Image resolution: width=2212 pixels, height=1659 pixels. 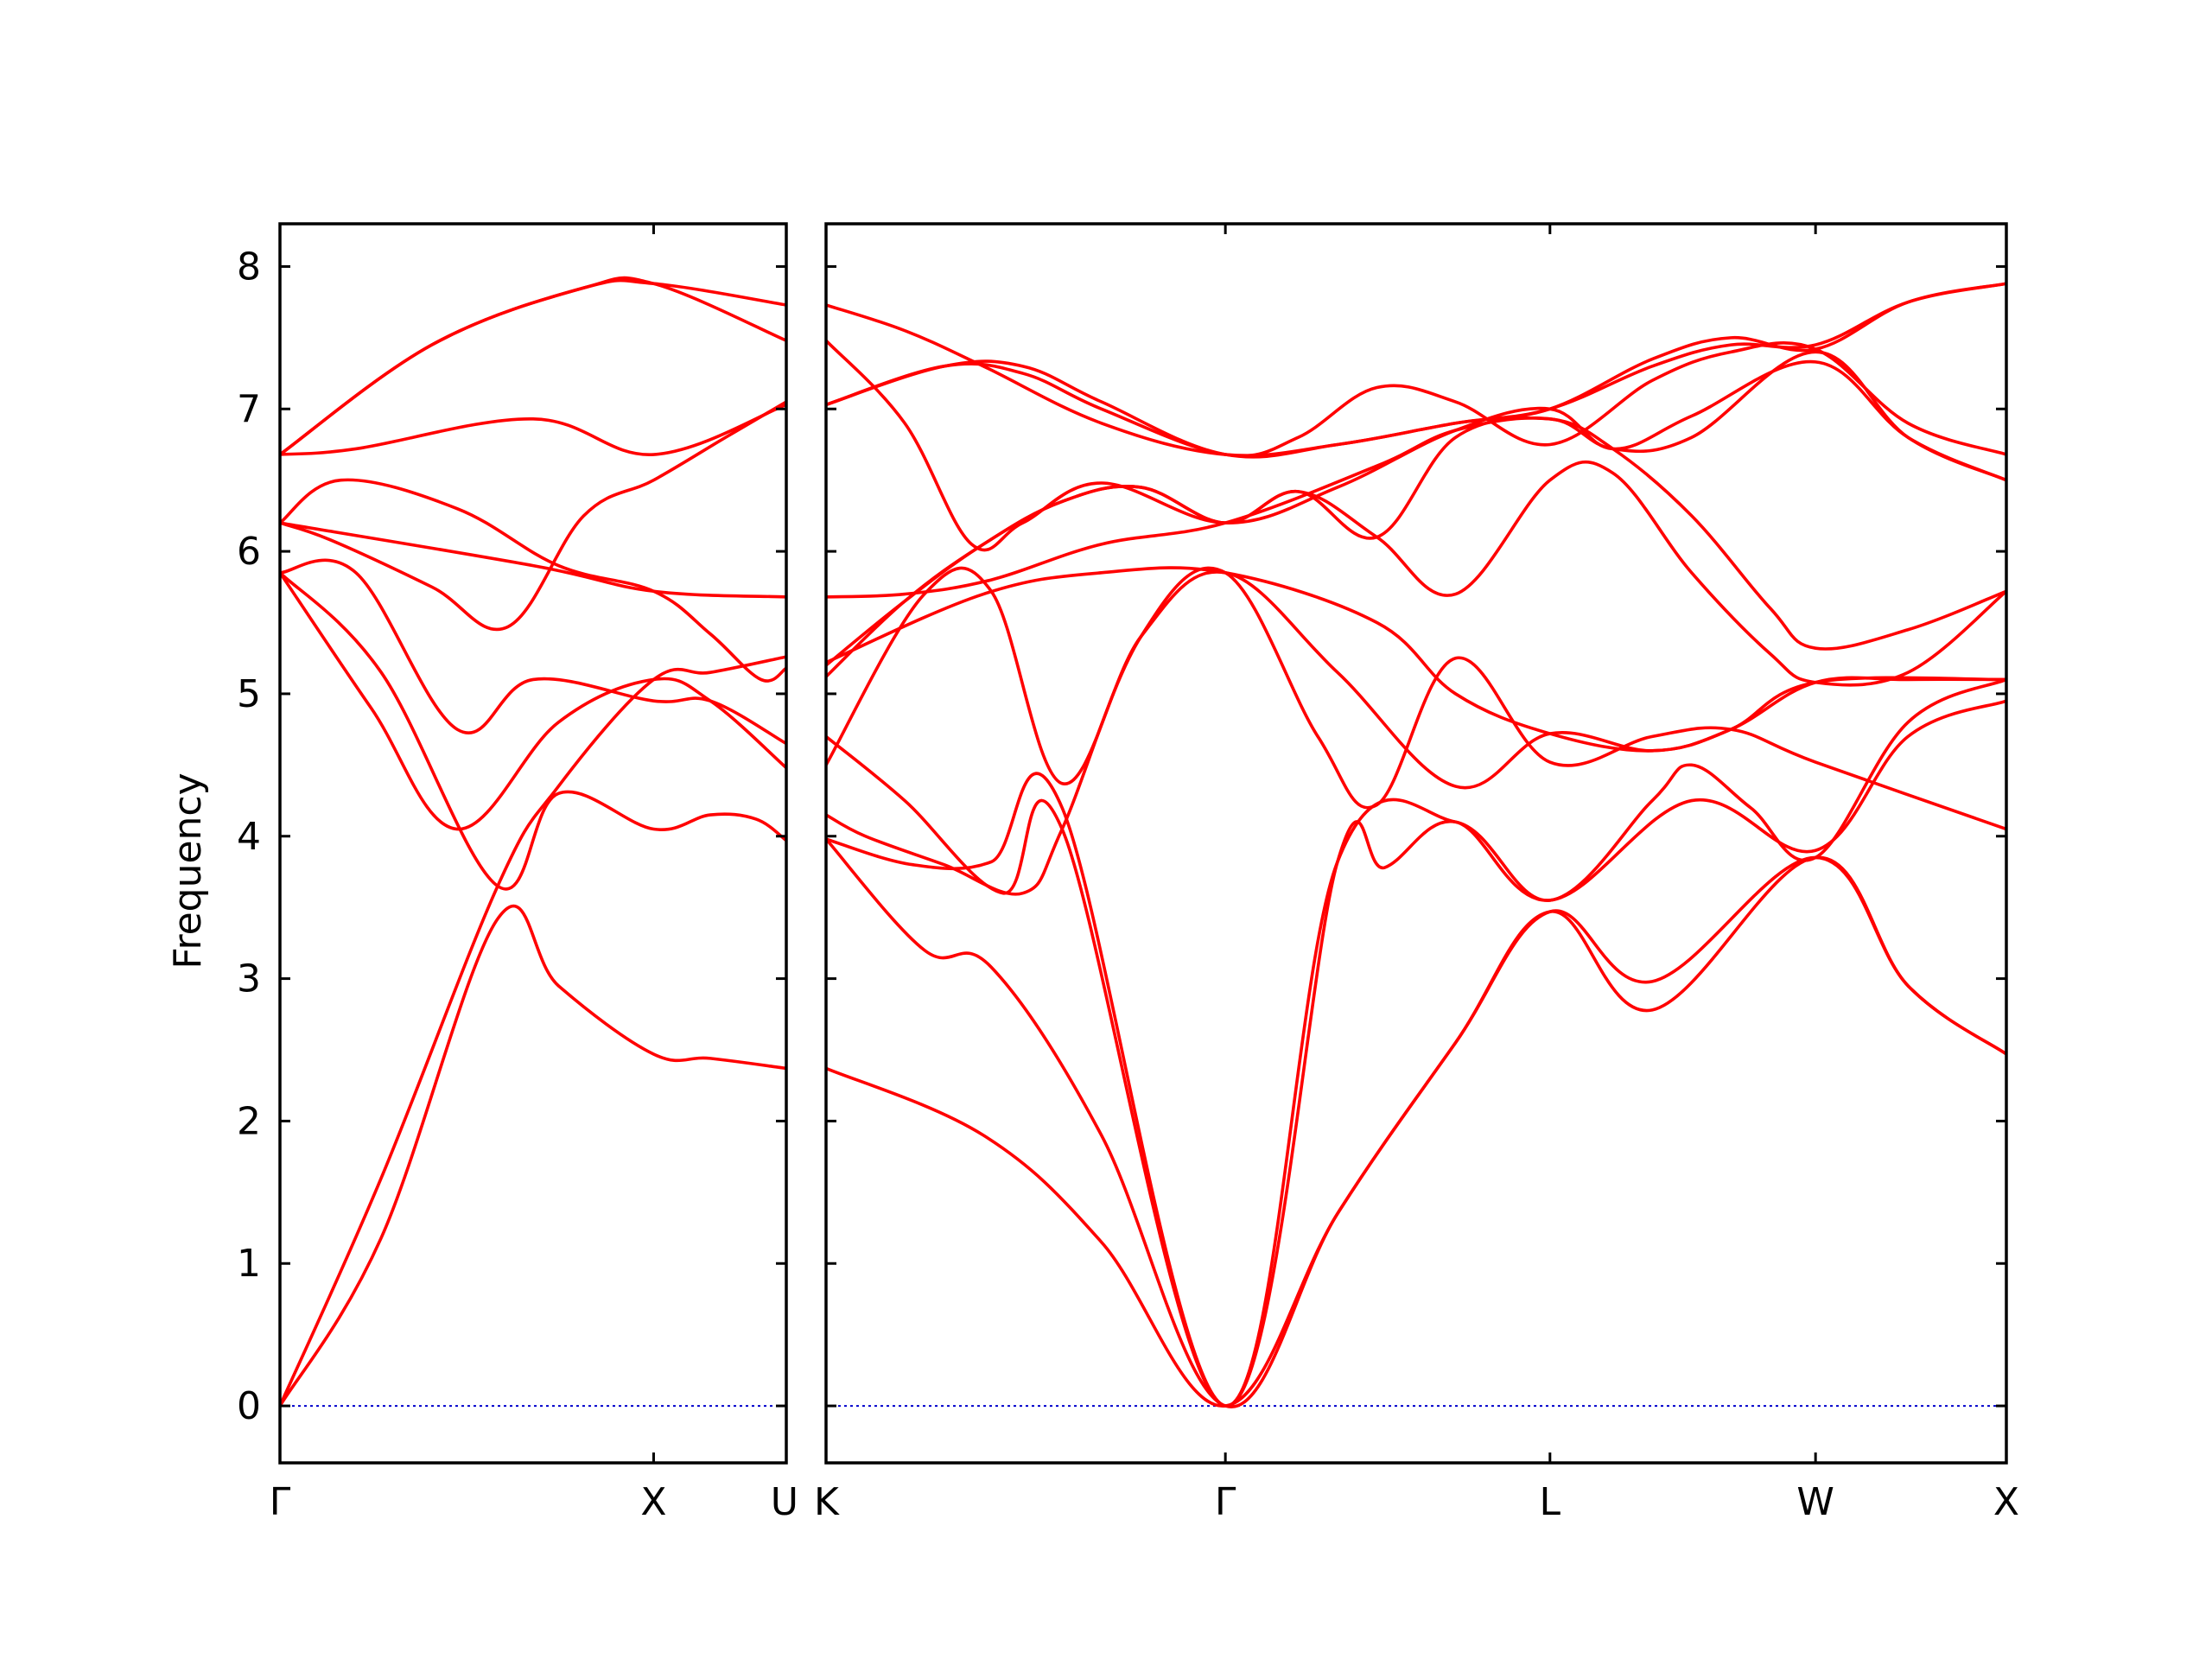 What do you see at coordinates (249, 1406) in the screenshot?
I see `y-tick-label: 0` at bounding box center [249, 1406].